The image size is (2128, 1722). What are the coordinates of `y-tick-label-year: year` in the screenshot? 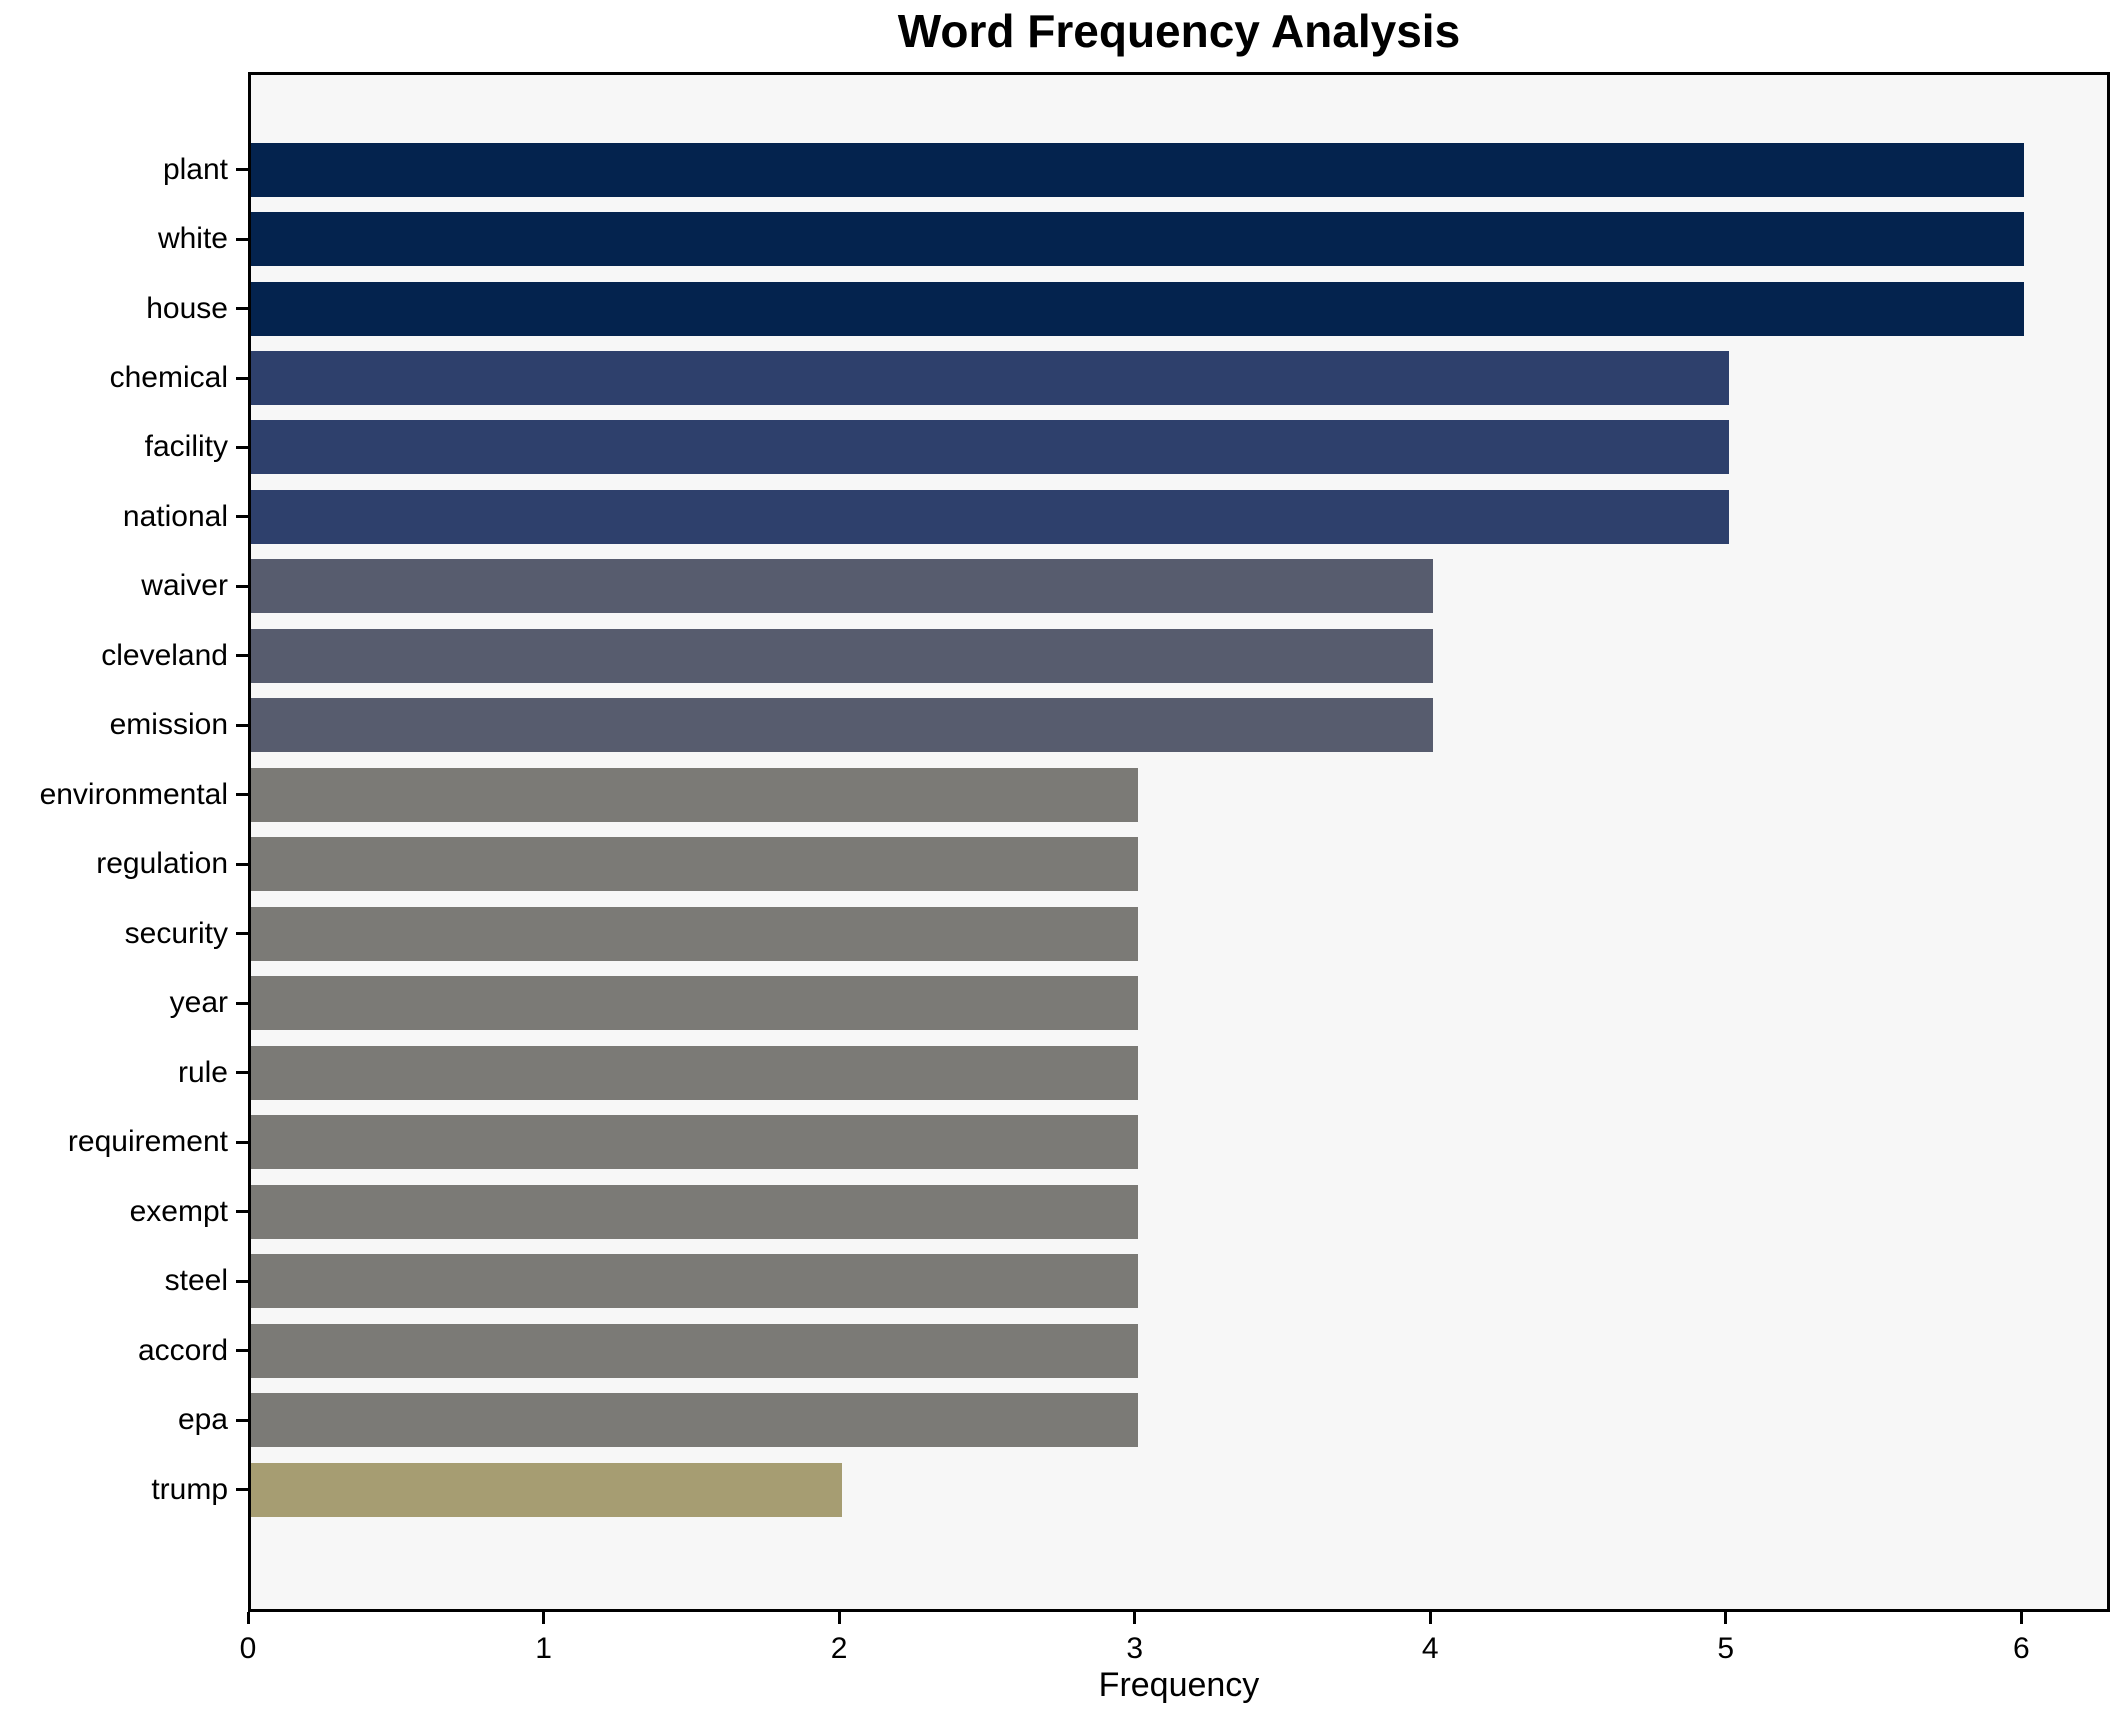 It's located at (198, 1003).